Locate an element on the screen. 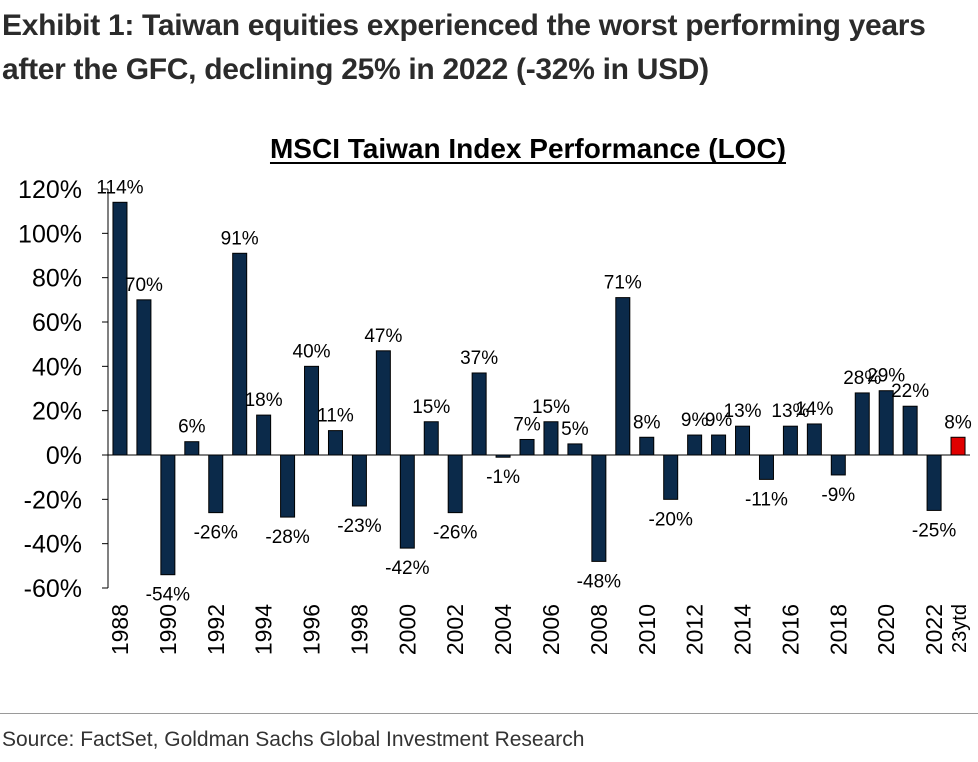  bar-2013 is located at coordinates (719, 445).